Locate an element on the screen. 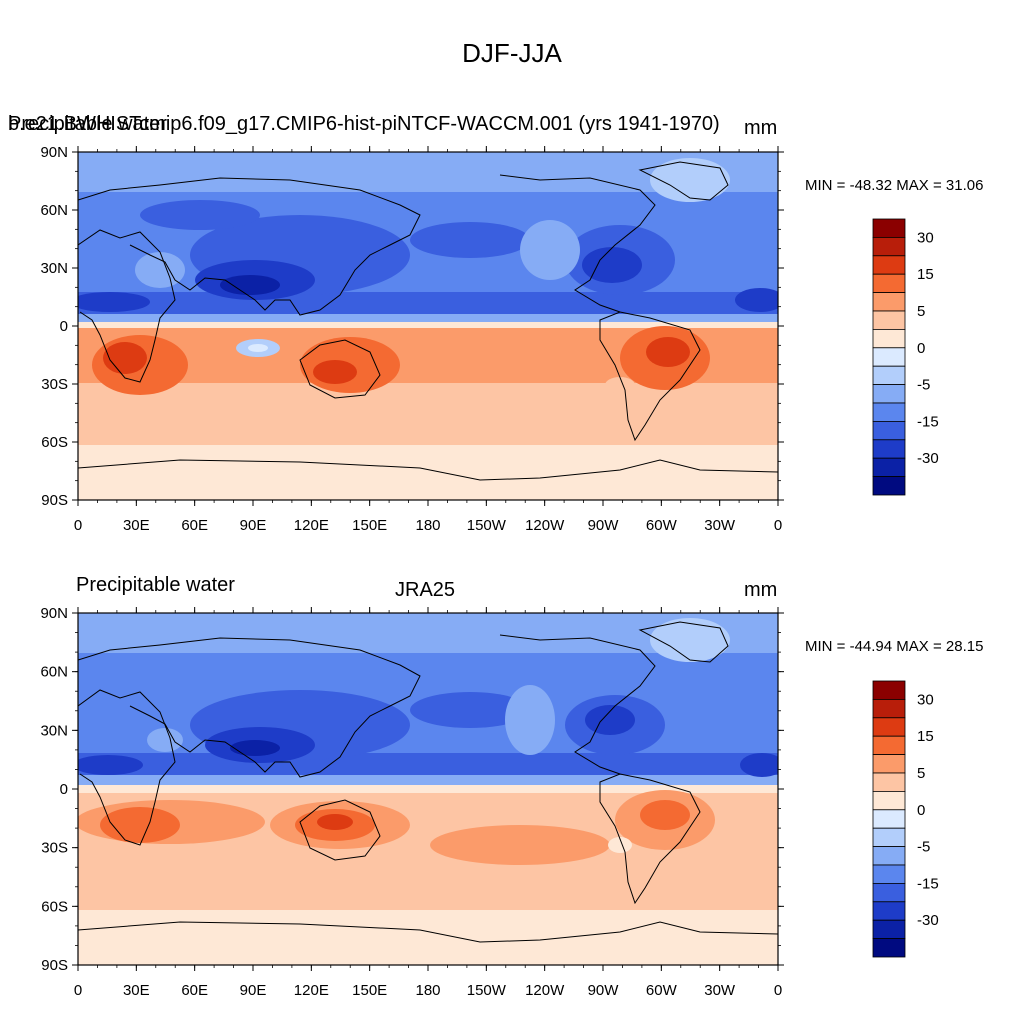 This screenshot has height=1024, width=1024. colorbars-group: 30 15 5 0 -5 -15 -30 30 15 5 0 -5 -15 -30 is located at coordinates (905, 588).